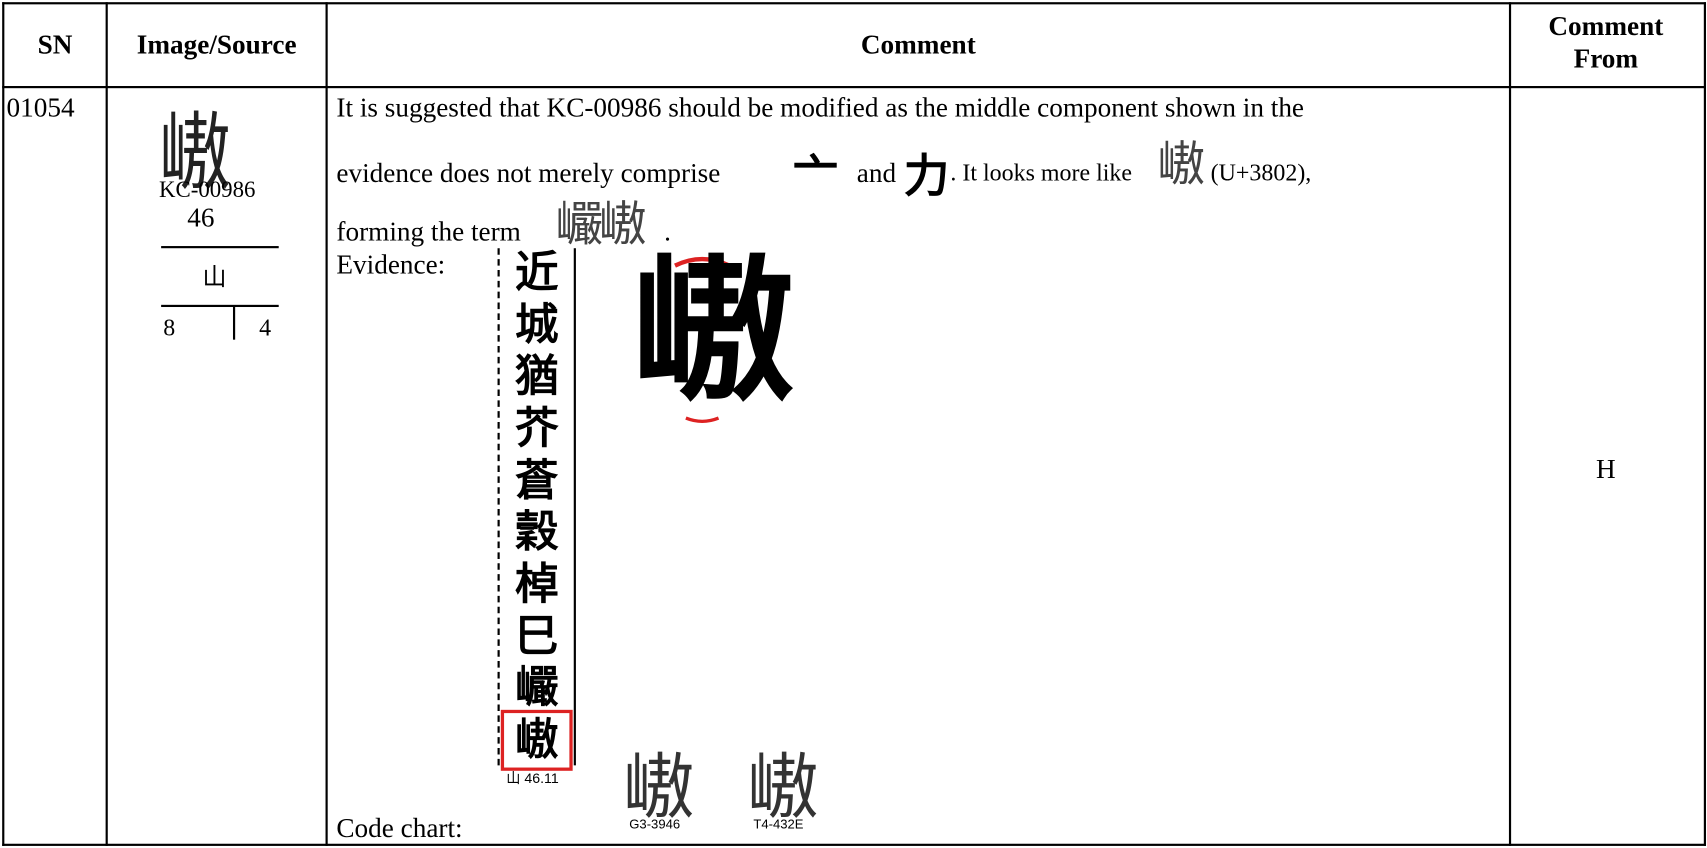 The width and height of the screenshot is (1707, 848). I want to click on evidence-char: 猶, so click(536, 377).